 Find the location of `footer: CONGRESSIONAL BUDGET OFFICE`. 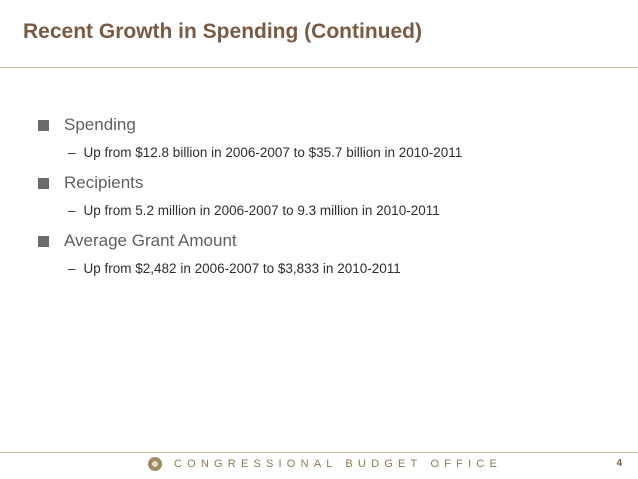

footer: CONGRESSIONAL BUDGET OFFICE is located at coordinates (325, 464).